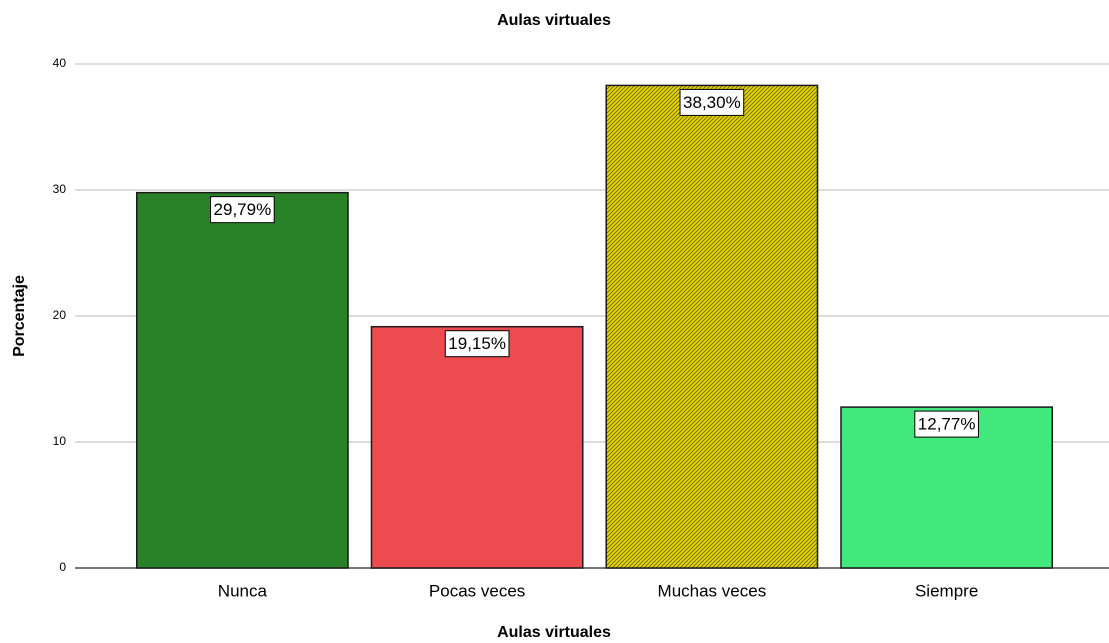 The height and width of the screenshot is (643, 1109). What do you see at coordinates (946, 590) in the screenshot?
I see `x-tick-label: Siempre` at bounding box center [946, 590].